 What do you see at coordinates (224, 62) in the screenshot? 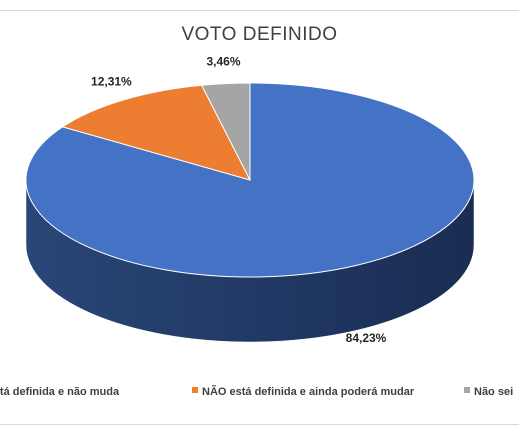
I see `data-label-2: 3,46%` at bounding box center [224, 62].